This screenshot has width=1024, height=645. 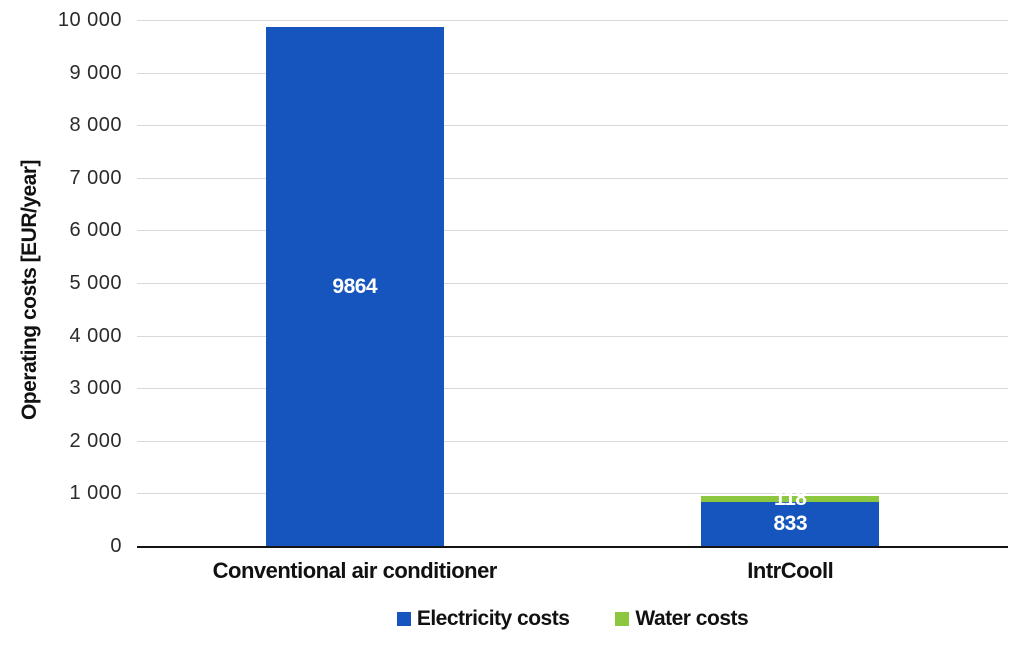 I want to click on y-tick-label: 0, so click(x=116, y=546).